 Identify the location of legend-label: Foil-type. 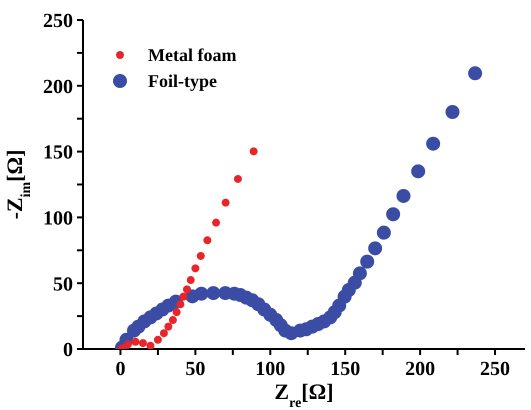
(182, 81).